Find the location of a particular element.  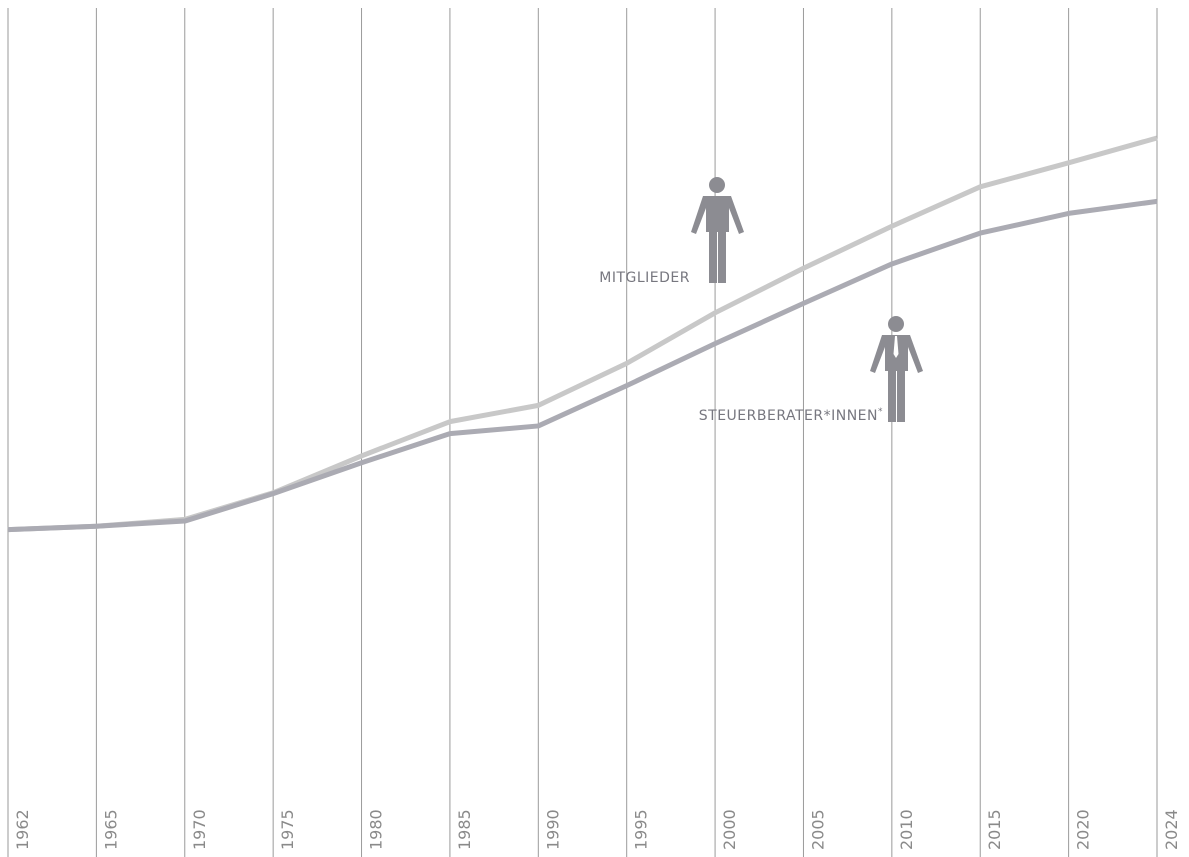

series-label: STEUERBERATER*INNEN* is located at coordinates (791, 415).